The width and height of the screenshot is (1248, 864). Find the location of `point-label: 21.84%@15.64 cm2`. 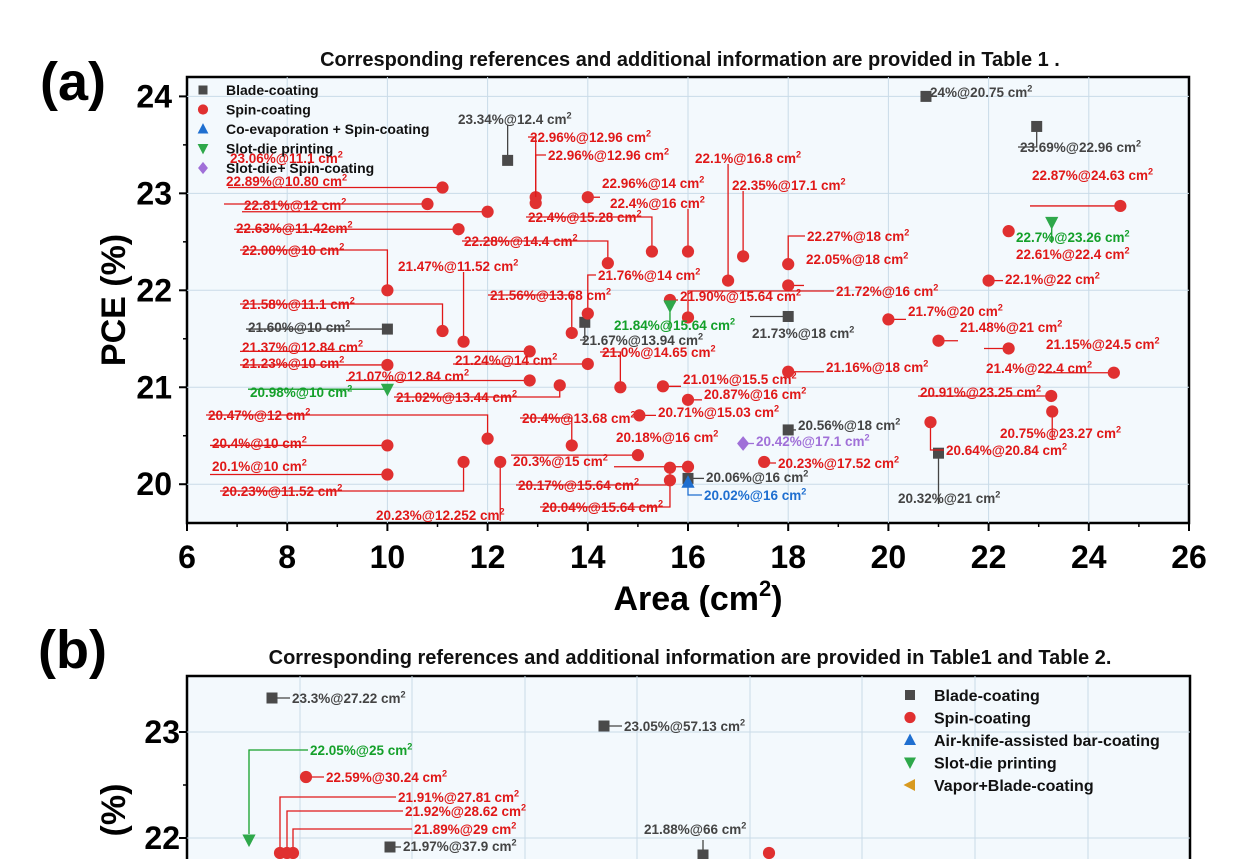

point-label: 21.84%@15.64 cm2 is located at coordinates (674, 324).